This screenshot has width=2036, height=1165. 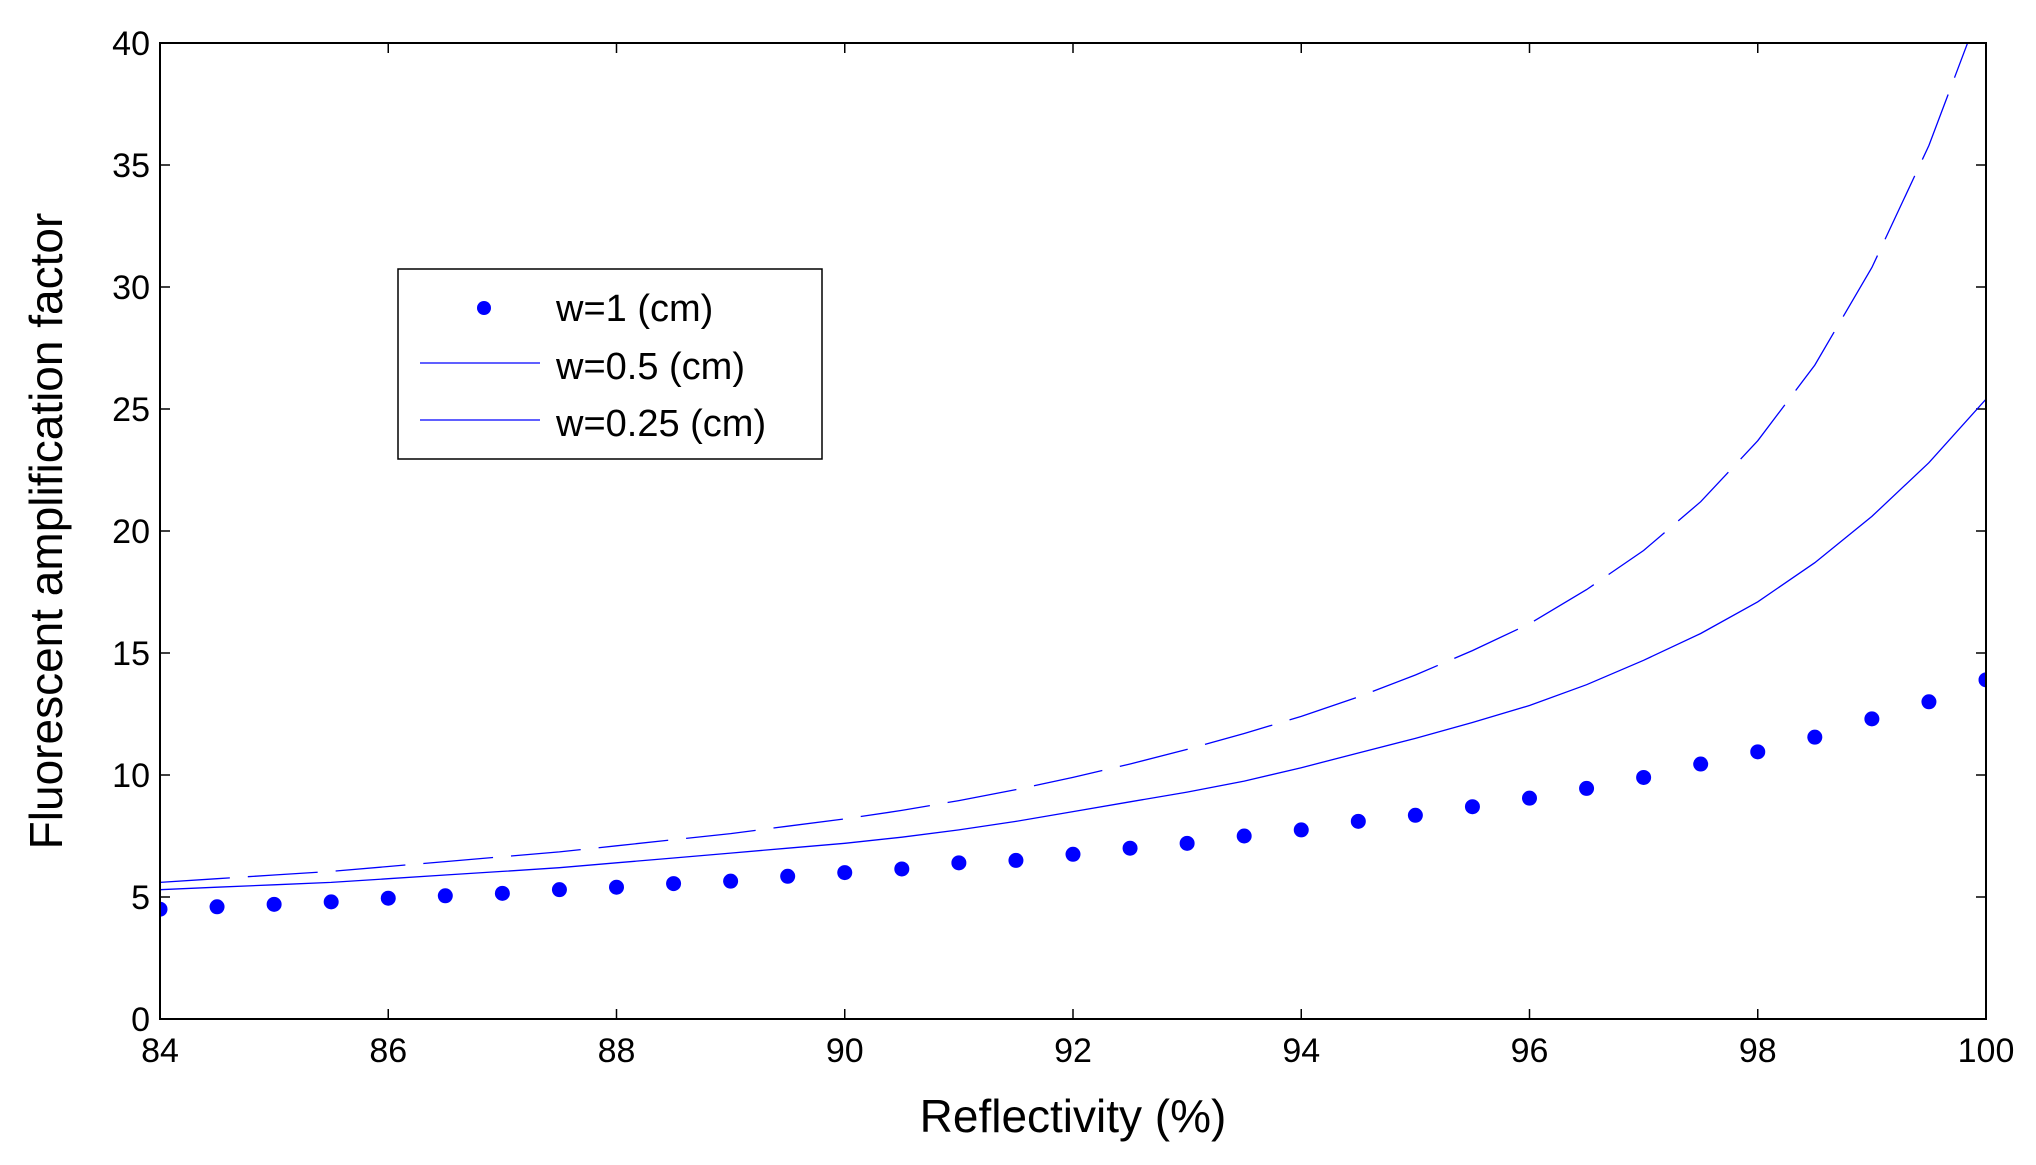 What do you see at coordinates (1758, 1051) in the screenshot?
I see `x-tick-label: 98` at bounding box center [1758, 1051].